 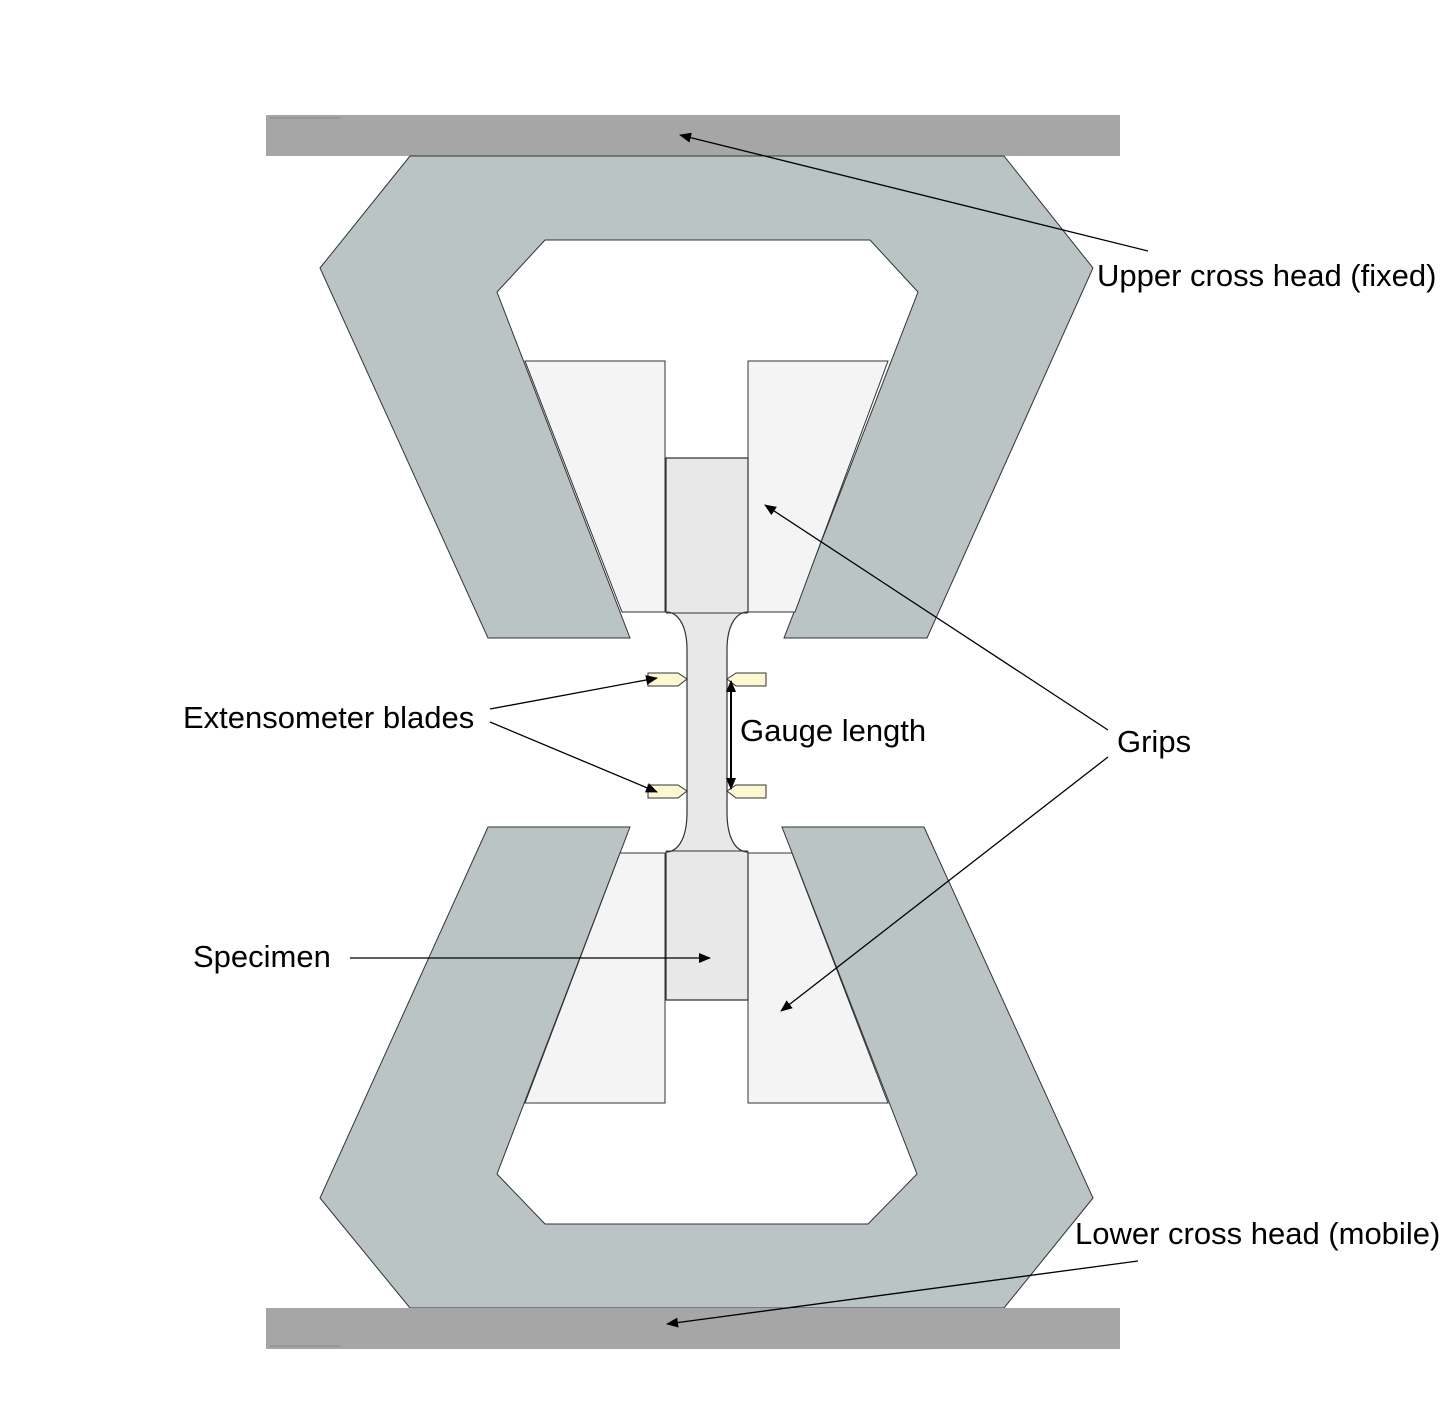 What do you see at coordinates (1154, 741) in the screenshot?
I see `grips-label: Grips` at bounding box center [1154, 741].